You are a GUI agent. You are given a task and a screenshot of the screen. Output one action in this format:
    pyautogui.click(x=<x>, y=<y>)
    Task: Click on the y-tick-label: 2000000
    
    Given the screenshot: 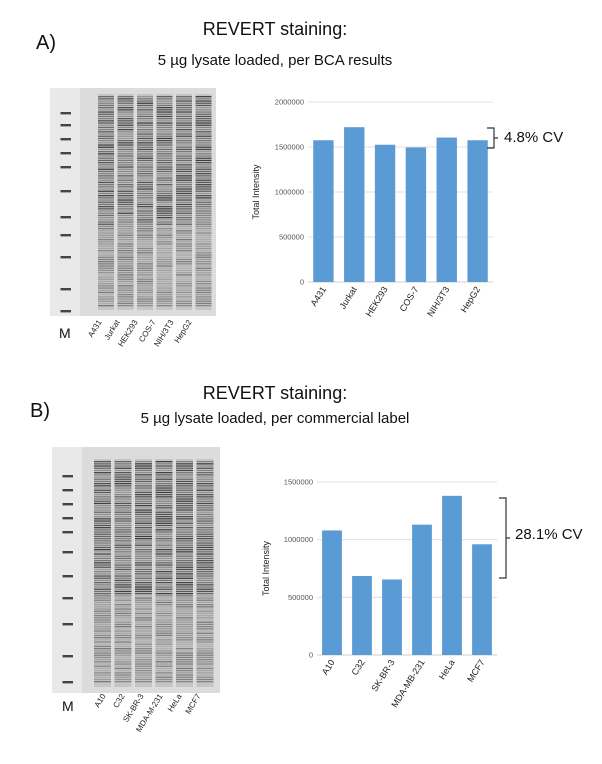 What is the action you would take?
    pyautogui.click(x=289, y=102)
    